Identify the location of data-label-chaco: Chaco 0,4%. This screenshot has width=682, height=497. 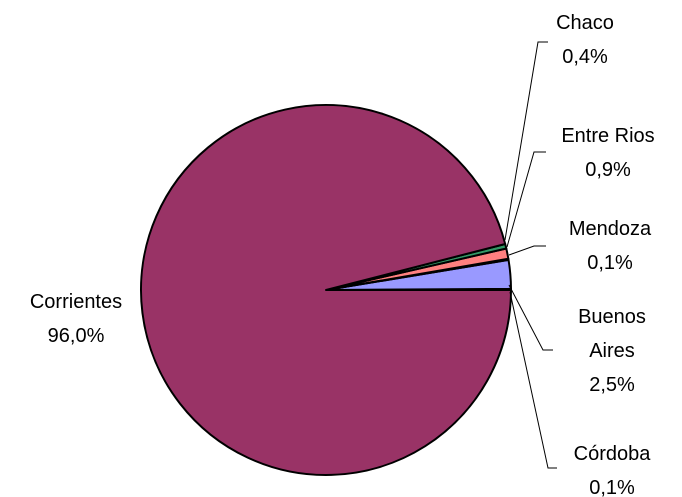
(585, 40).